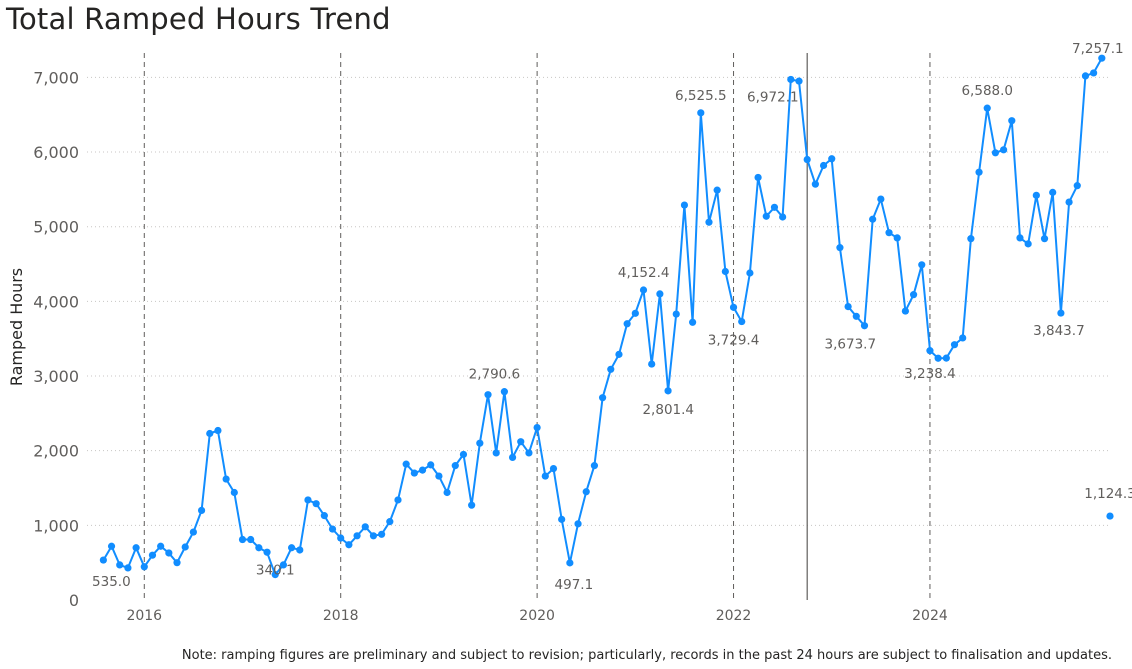 The height and width of the screenshot is (669, 1132). What do you see at coordinates (56, 376) in the screenshot?
I see `y-tick-label: 3,000` at bounding box center [56, 376].